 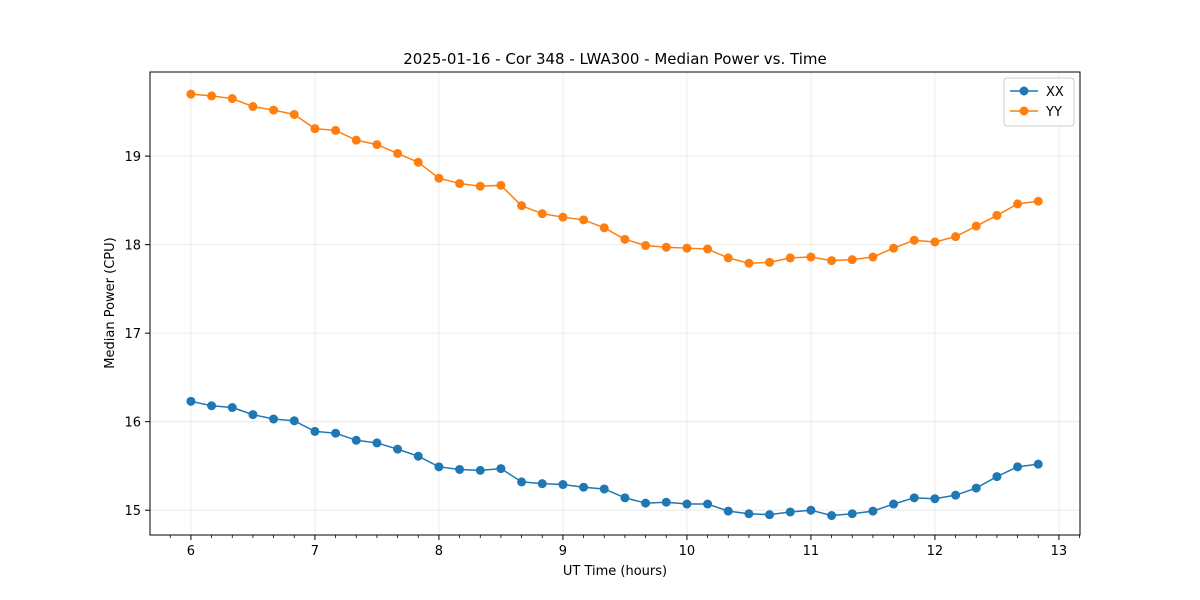 What do you see at coordinates (563, 551) in the screenshot?
I see `x-tick-label: 9` at bounding box center [563, 551].